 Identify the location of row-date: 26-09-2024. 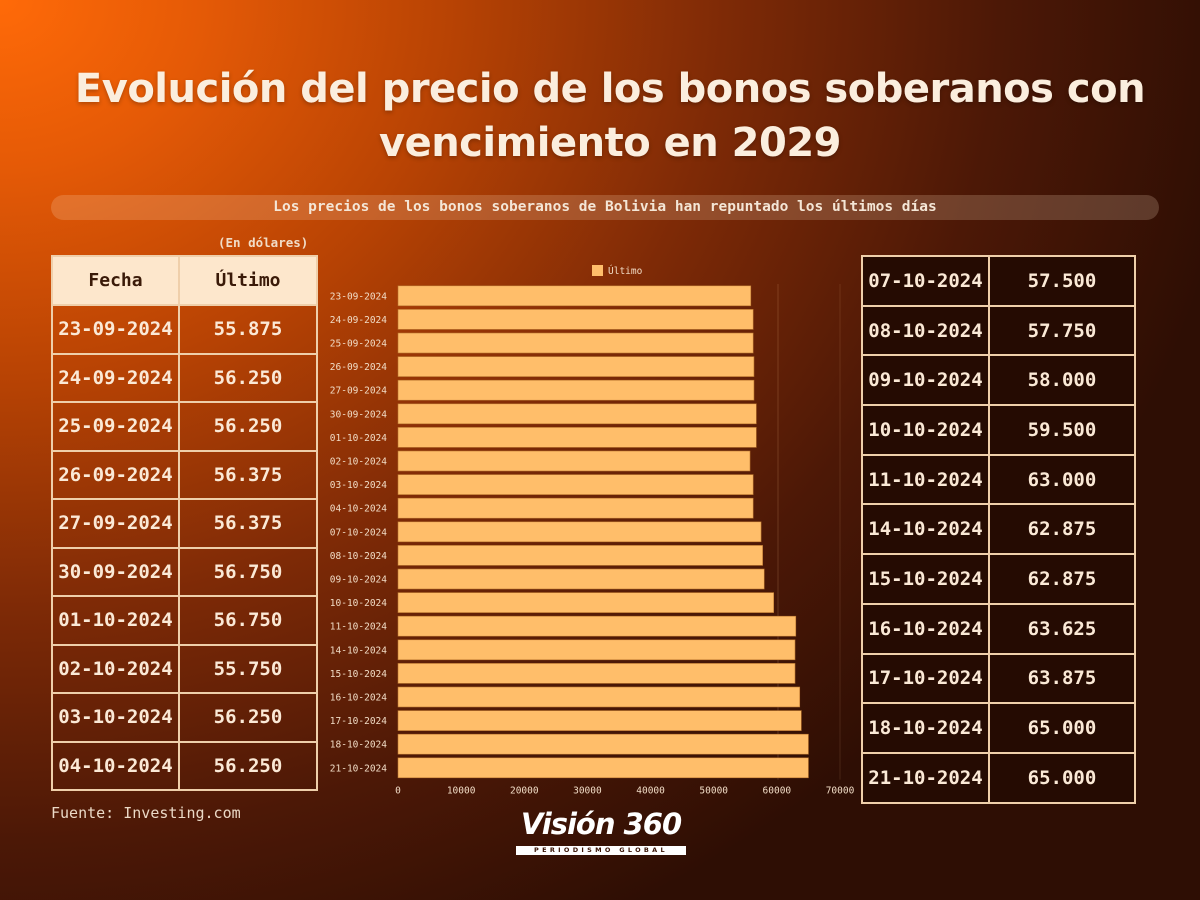
(115, 474).